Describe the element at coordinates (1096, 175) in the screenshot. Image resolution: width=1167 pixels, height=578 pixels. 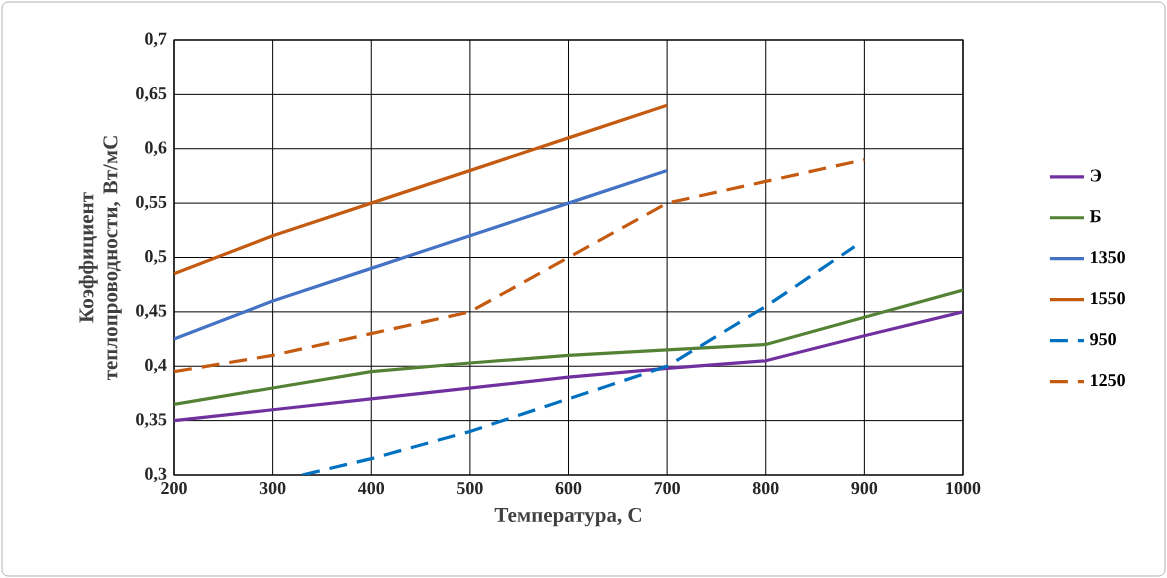
I see `legend-label: Э` at that location.